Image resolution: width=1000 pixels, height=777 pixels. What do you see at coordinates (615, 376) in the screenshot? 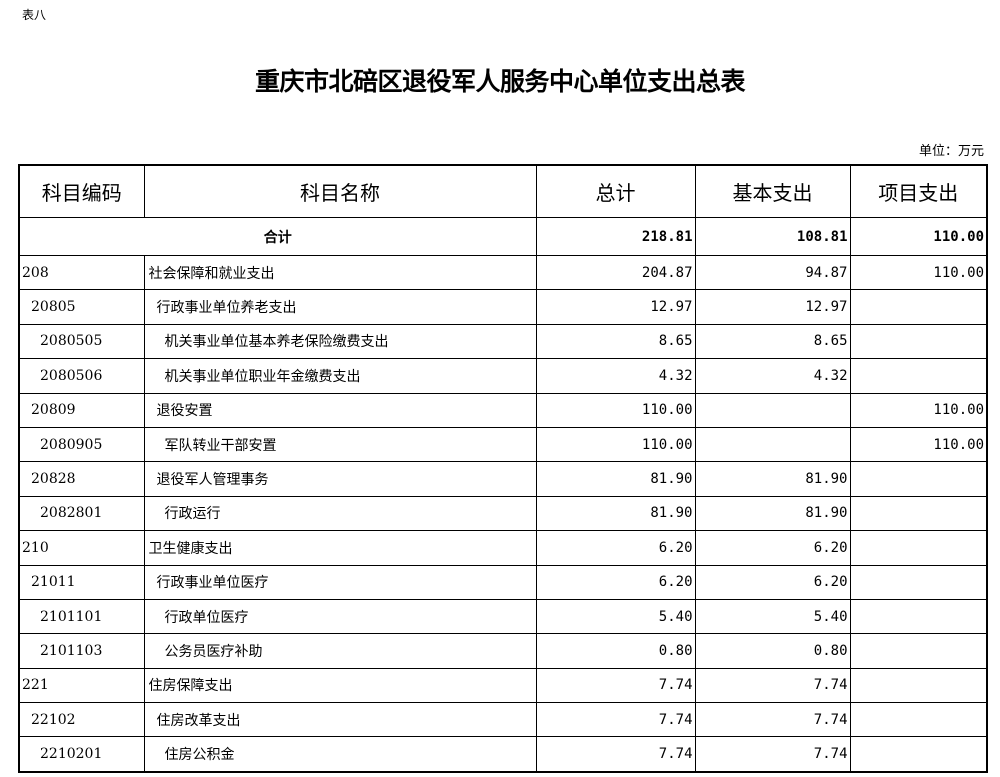
I see `total-cell: 4.32` at bounding box center [615, 376].